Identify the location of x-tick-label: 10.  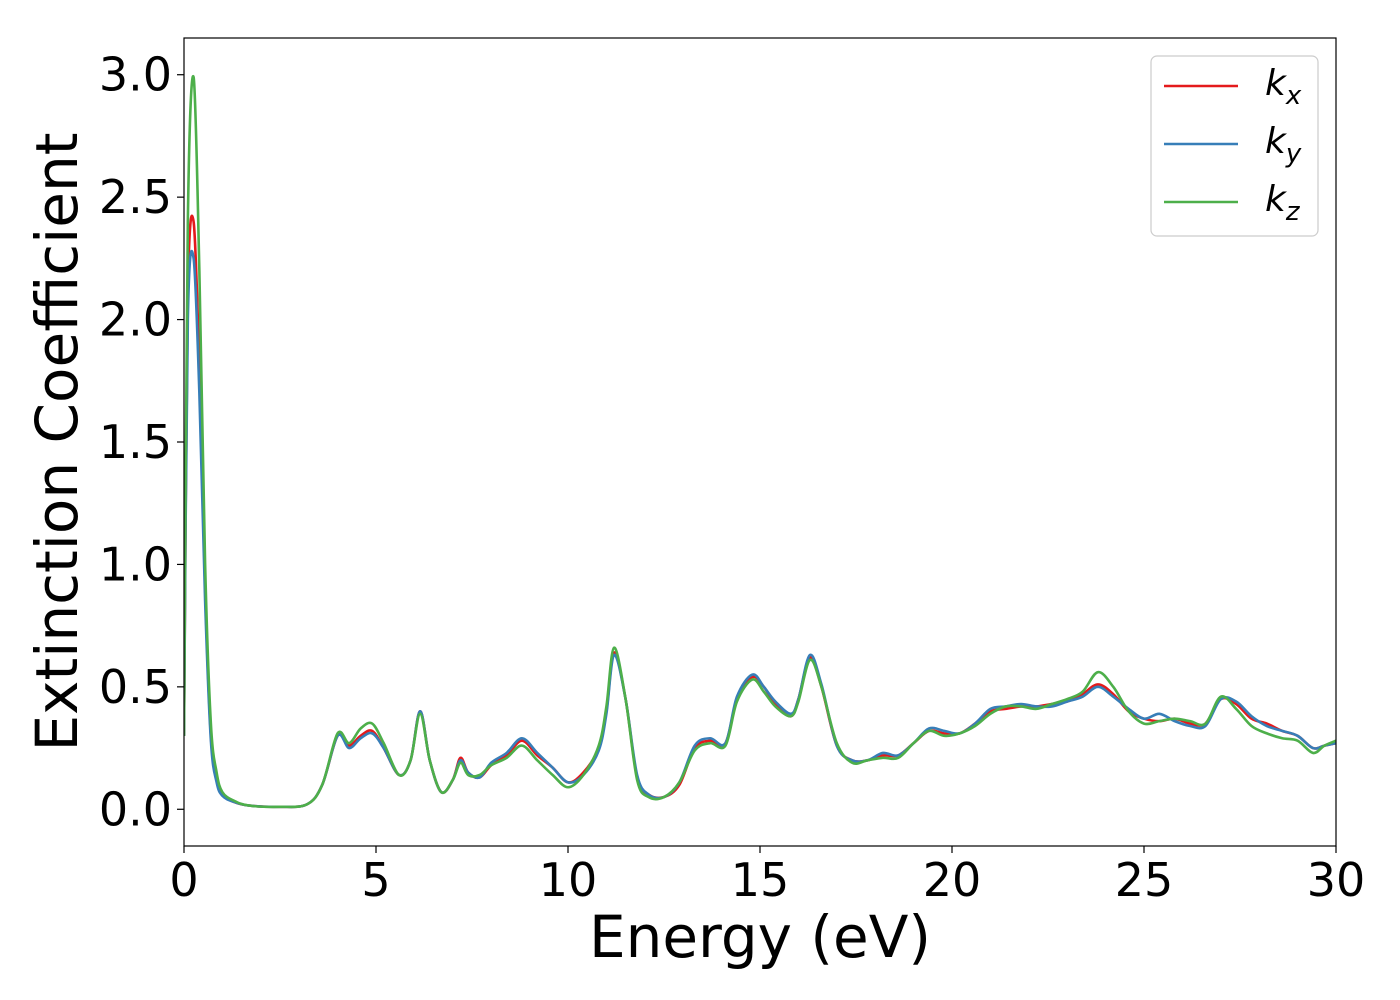
(568, 880).